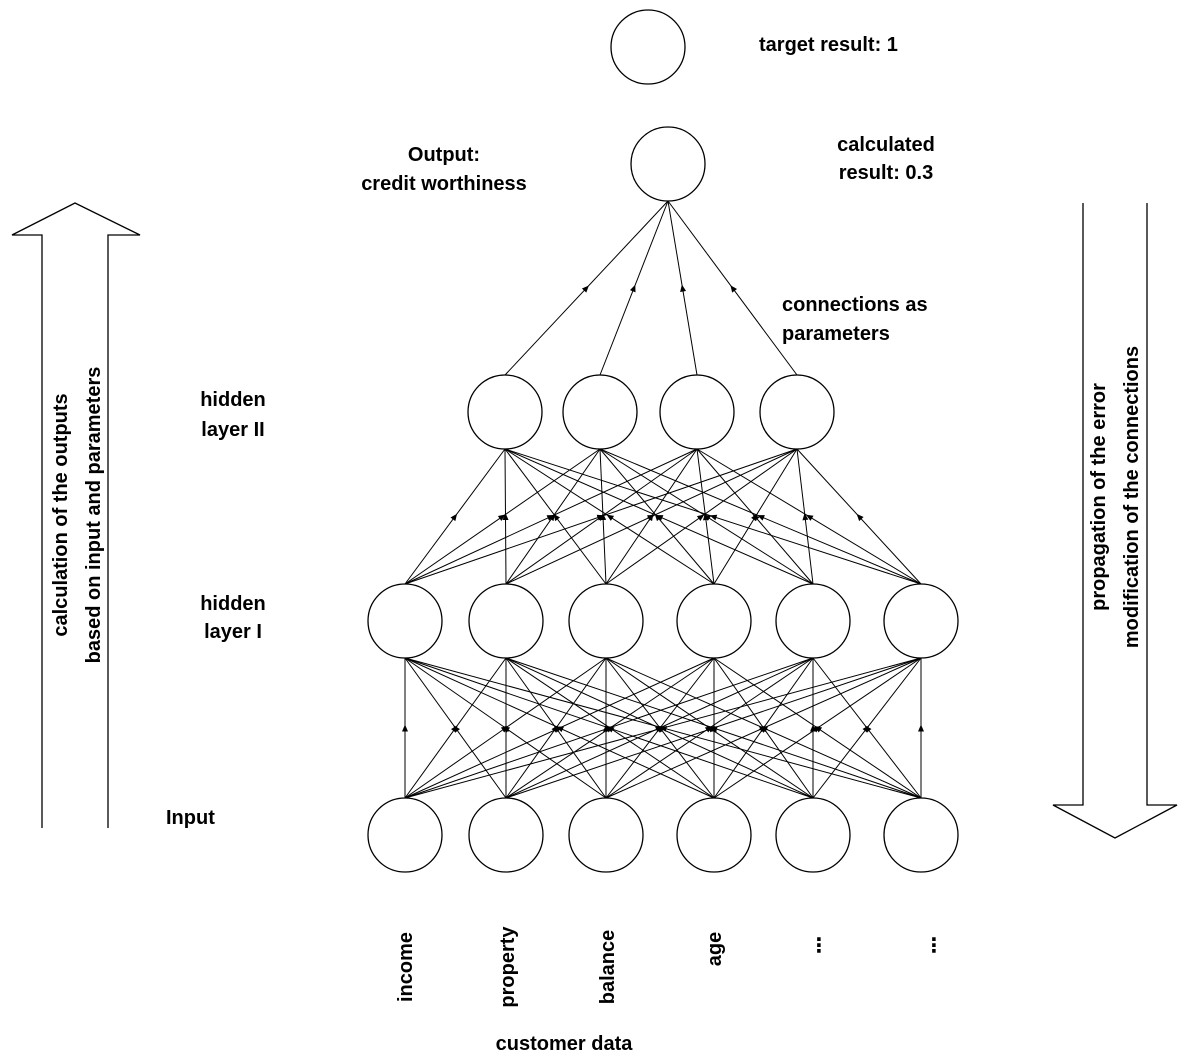 The height and width of the screenshot is (1059, 1178). I want to click on hidden-layer-1-label-line1: hidden, so click(233, 604).